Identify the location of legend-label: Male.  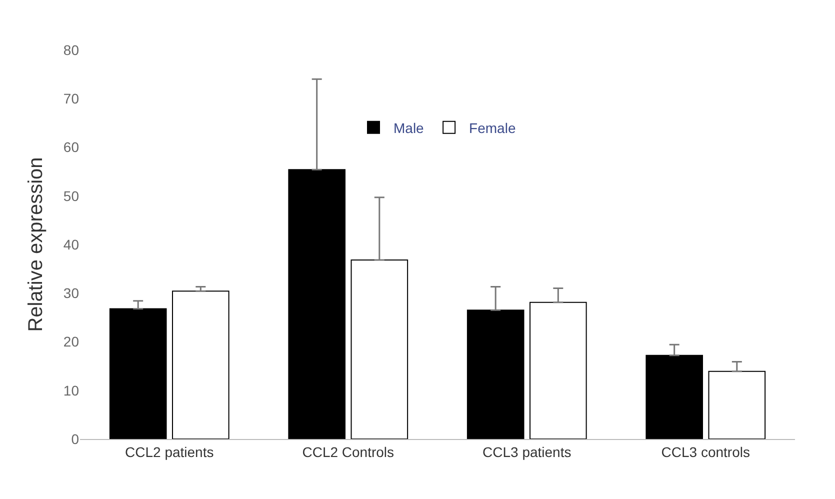
(409, 128).